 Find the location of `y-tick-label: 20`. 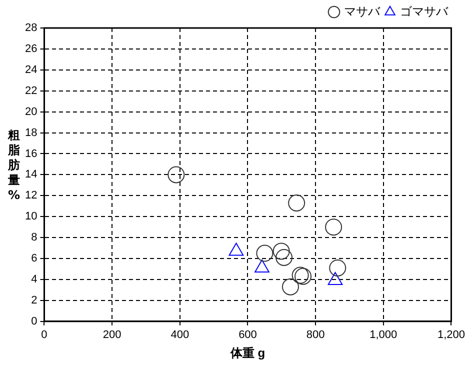

y-tick-label: 20 is located at coordinates (31, 112).